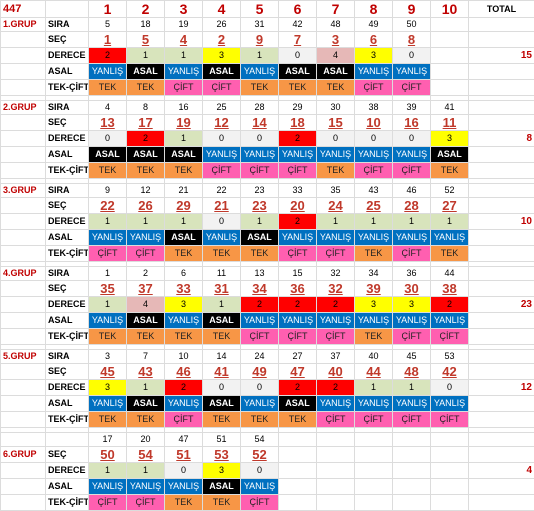  I want to click on sec-cell: 39, so click(374, 289).